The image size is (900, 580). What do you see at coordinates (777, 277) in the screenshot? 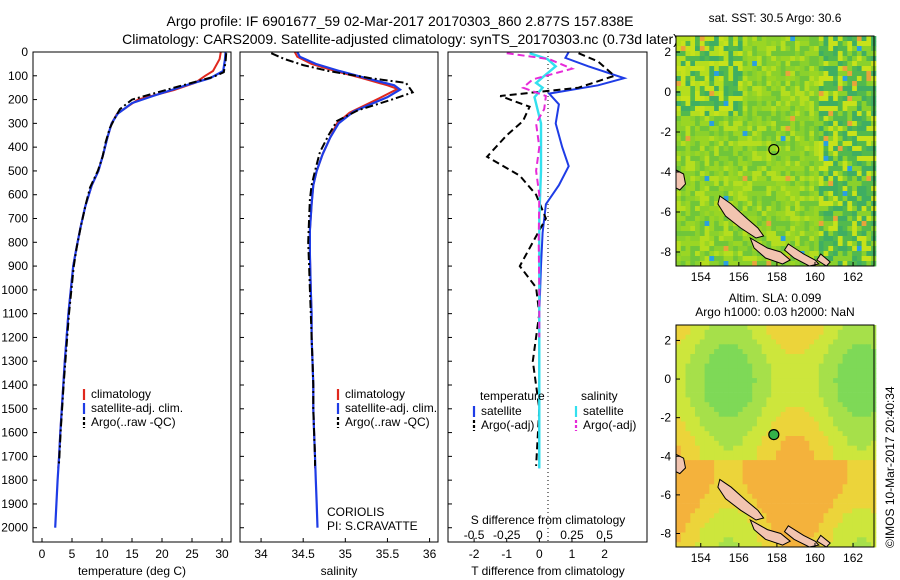
I see `lon-tick-label: 158` at bounding box center [777, 277].